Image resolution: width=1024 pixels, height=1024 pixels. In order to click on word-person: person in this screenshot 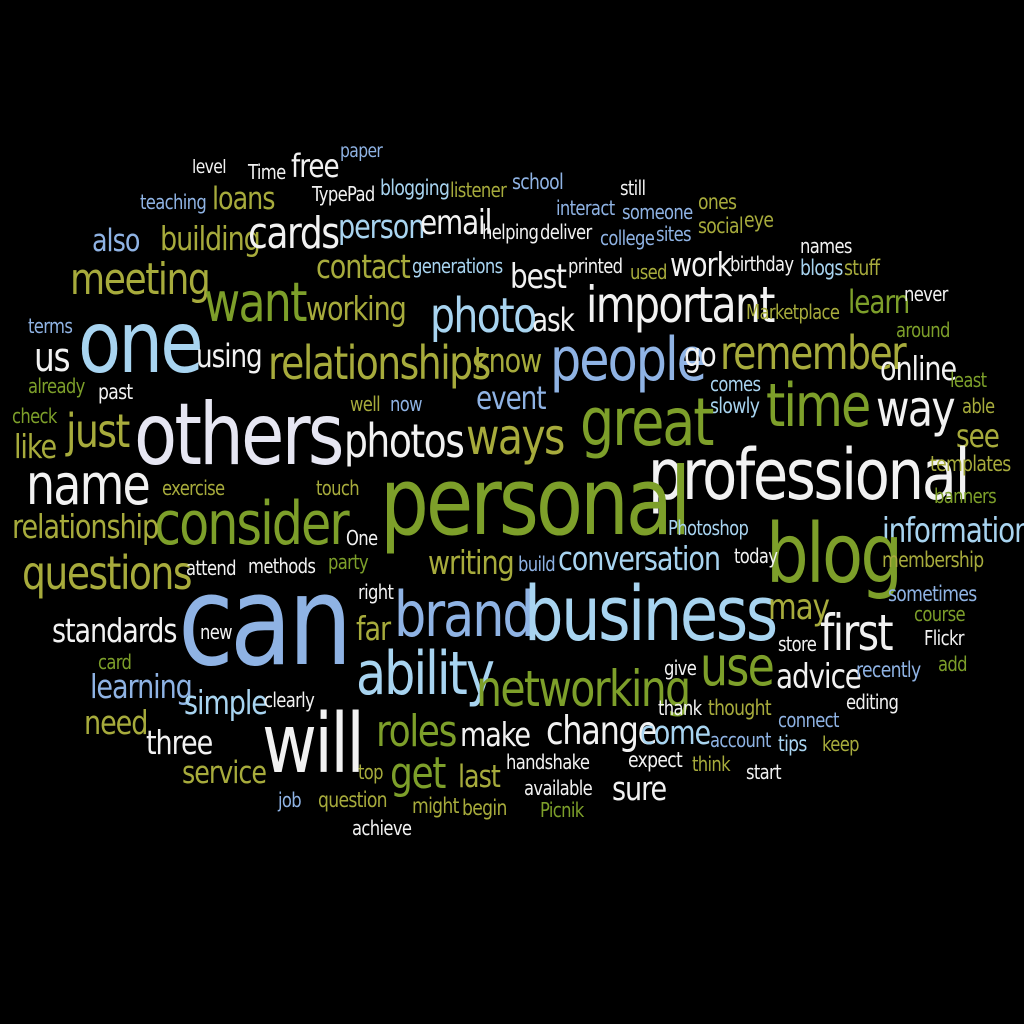, I will do `click(381, 226)`.